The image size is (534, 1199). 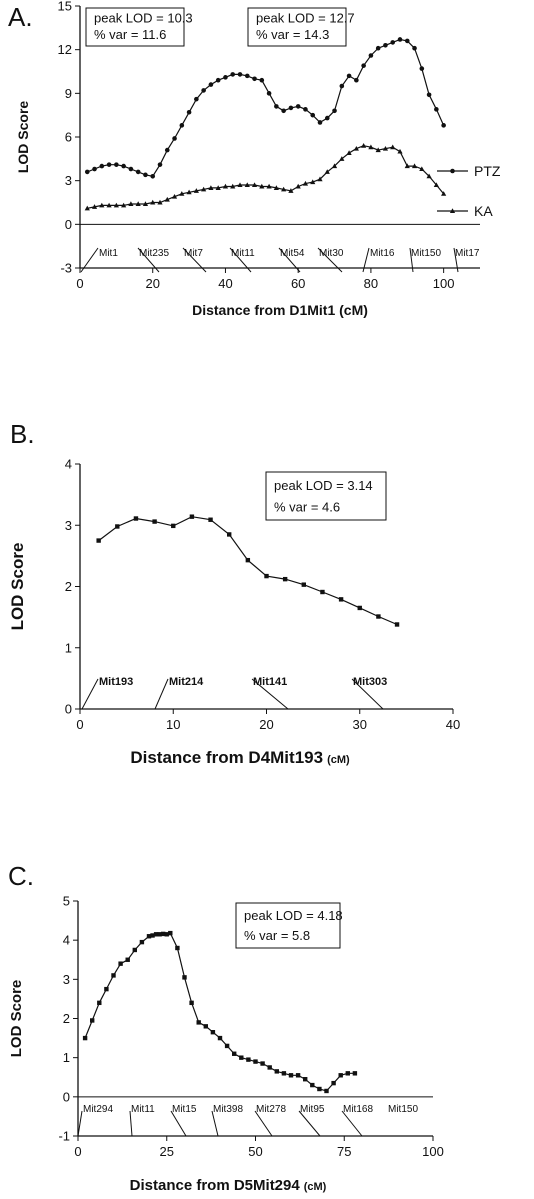 What do you see at coordinates (68, 647) in the screenshot?
I see `y-tick-label: 1` at bounding box center [68, 647].